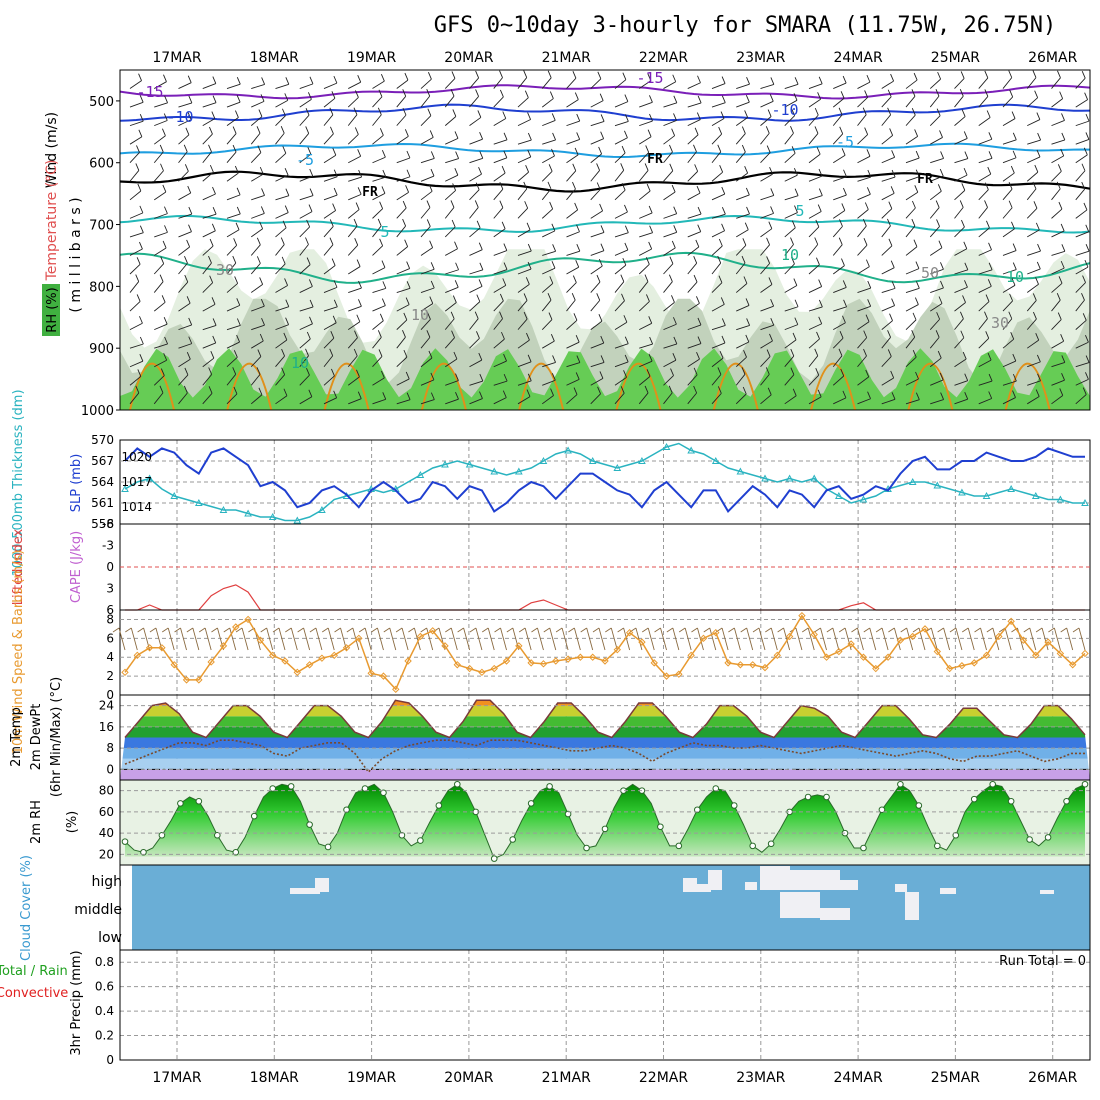 This screenshot has width=1100, height=1100. What do you see at coordinates (604, 482) in the screenshot?
I see `thickness-line` at bounding box center [604, 482].